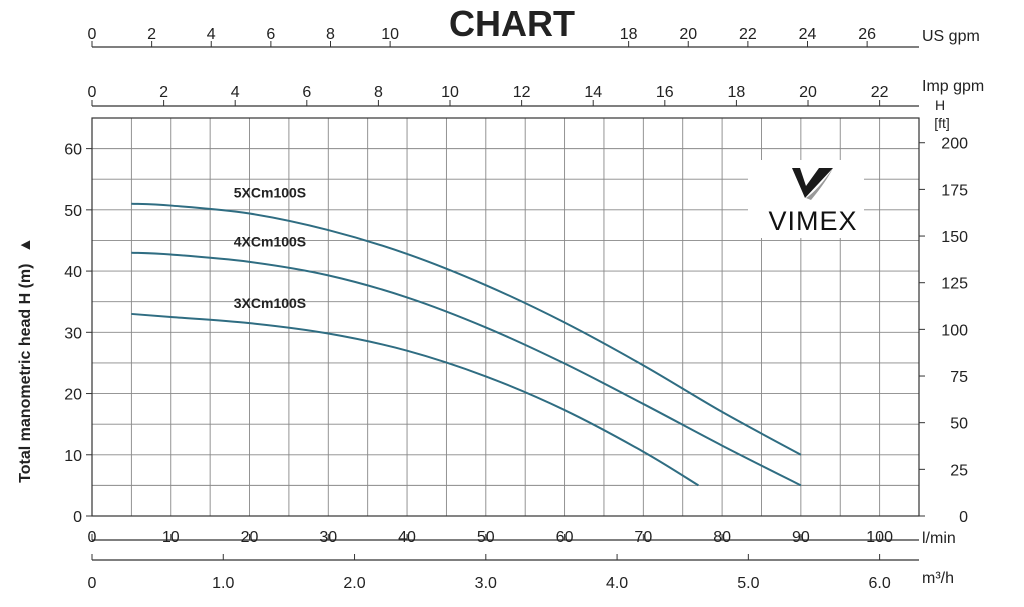  What do you see at coordinates (171, 537) in the screenshot?
I see `lmin-tick-label: 10` at bounding box center [171, 537].